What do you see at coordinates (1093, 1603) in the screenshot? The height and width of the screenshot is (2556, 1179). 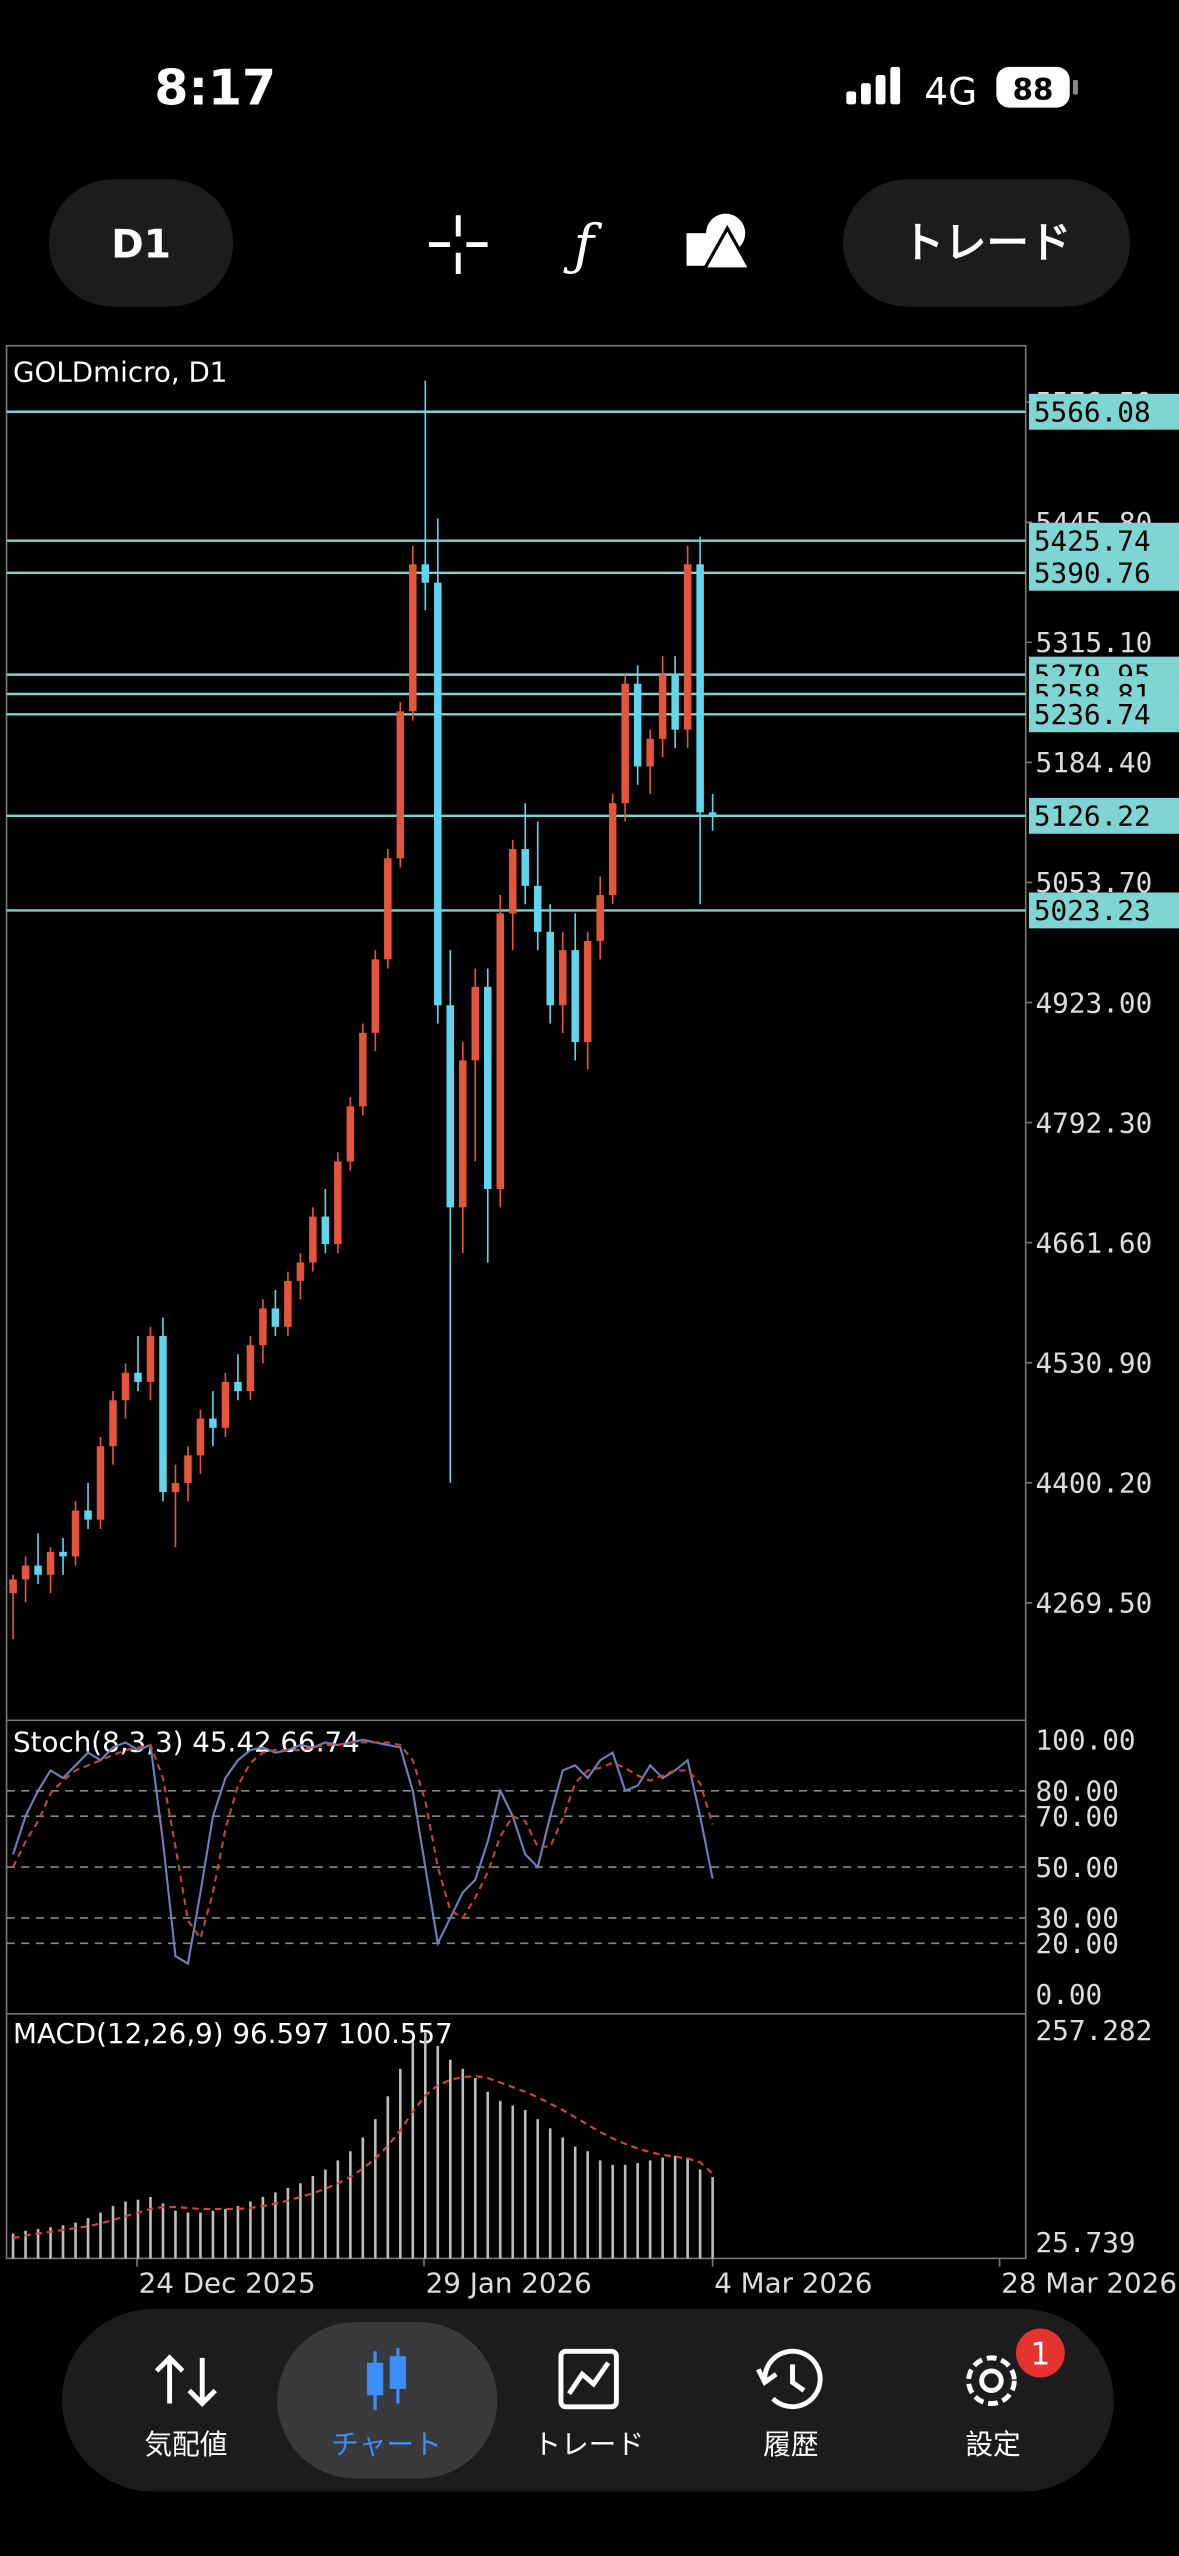 I see `y-tick-label: 4269.50` at bounding box center [1093, 1603].